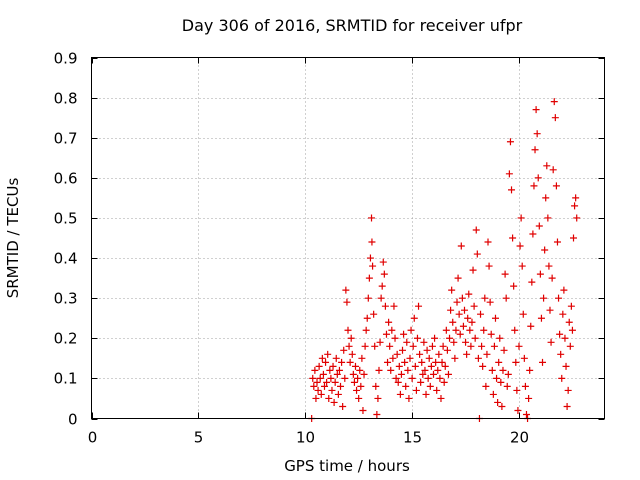  I want to click on y-tick-label: 0.1, so click(66, 379).